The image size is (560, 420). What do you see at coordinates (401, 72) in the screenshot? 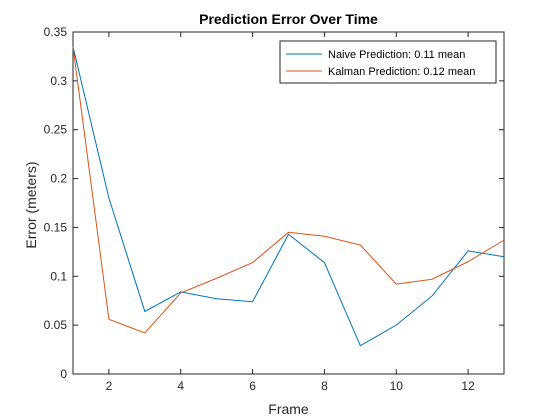
I see `legend-entry: Kalman Prediction: 0.12 mean` at bounding box center [401, 72].